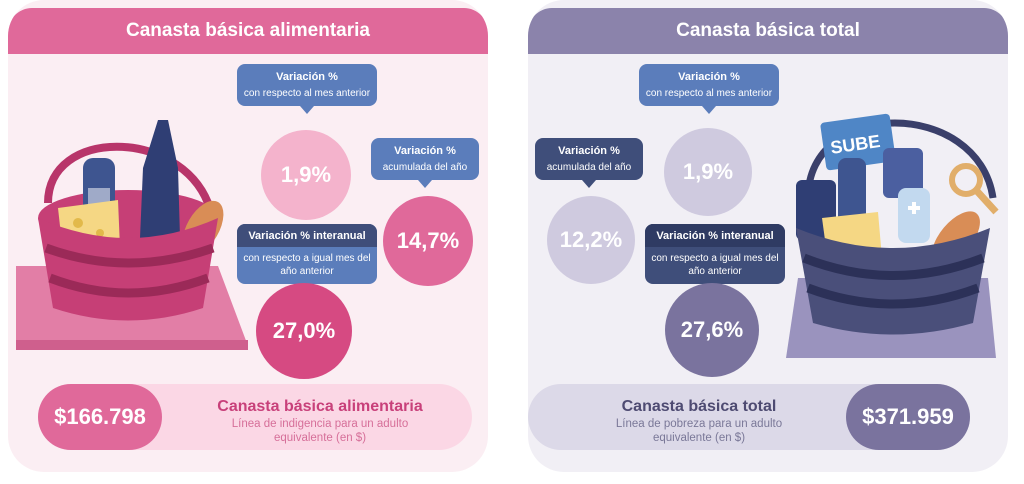  I want to click on medicine-icon, so click(914, 215).